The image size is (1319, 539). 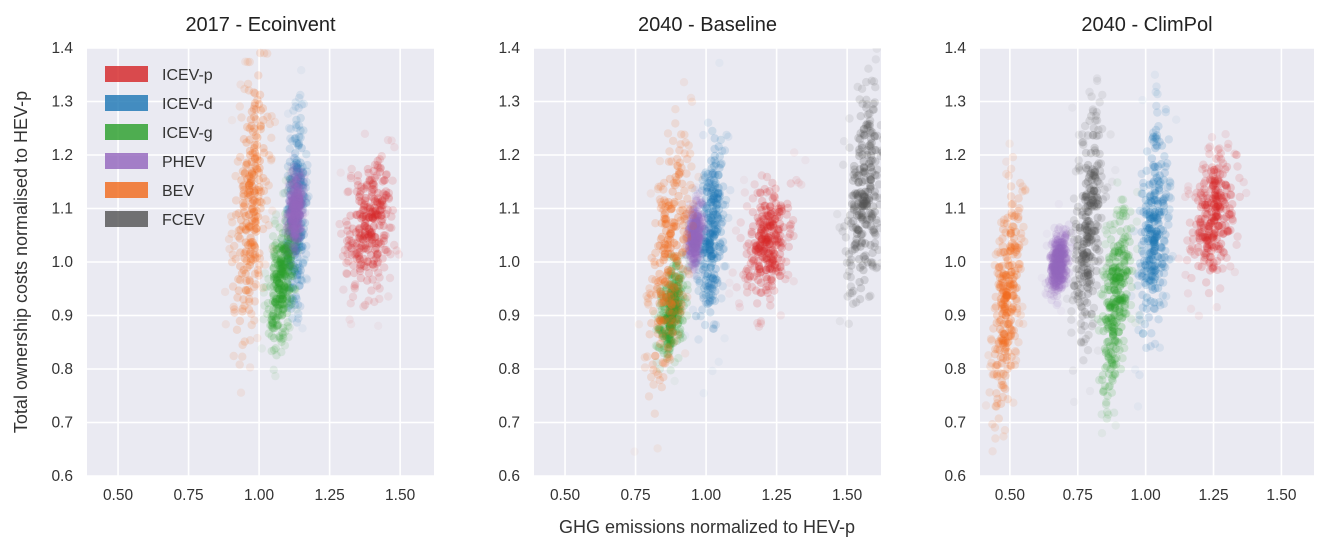 What do you see at coordinates (1213, 495) in the screenshot?
I see `x-tick-label: 1.25` at bounding box center [1213, 495].